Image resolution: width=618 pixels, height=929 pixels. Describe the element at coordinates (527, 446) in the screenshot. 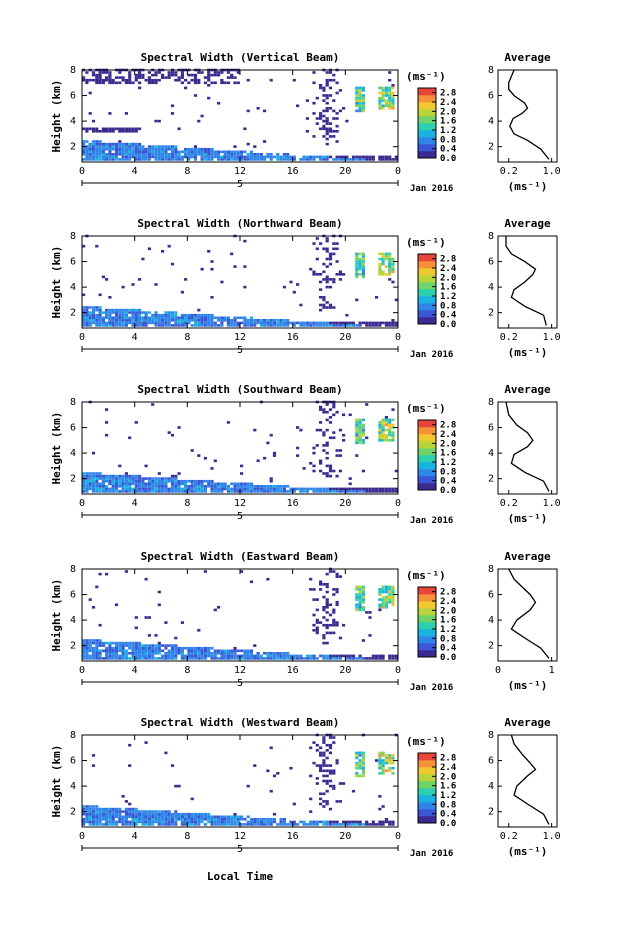

I see `profile-line` at that location.